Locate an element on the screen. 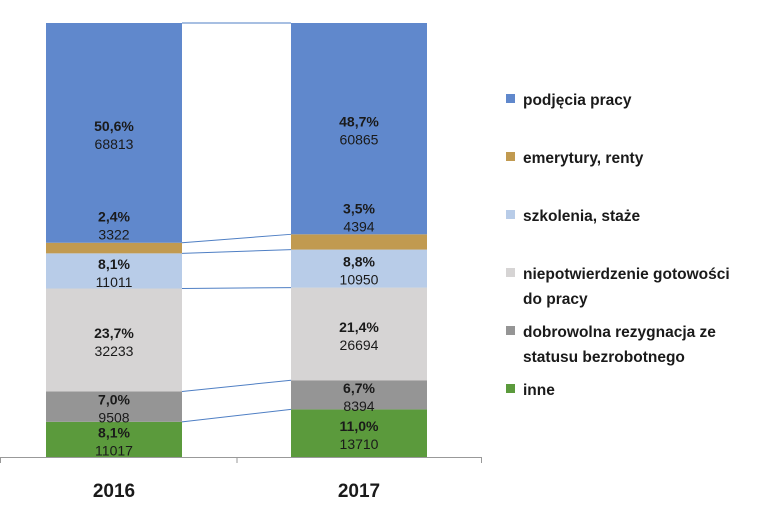 This screenshot has width=778, height=507. legend-item: niepotwierdzenie gotowości do pracy is located at coordinates (637, 287).